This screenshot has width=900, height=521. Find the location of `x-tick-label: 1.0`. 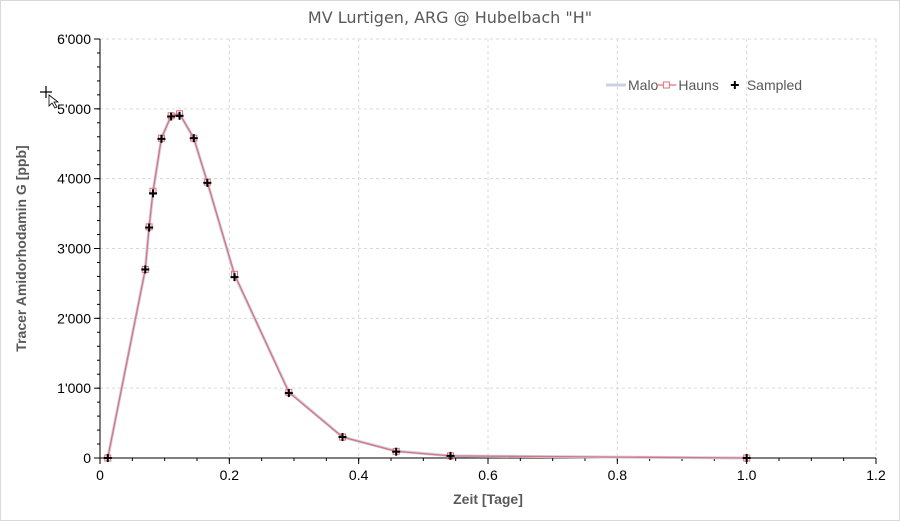

x-tick-label: 1.0 is located at coordinates (747, 475).